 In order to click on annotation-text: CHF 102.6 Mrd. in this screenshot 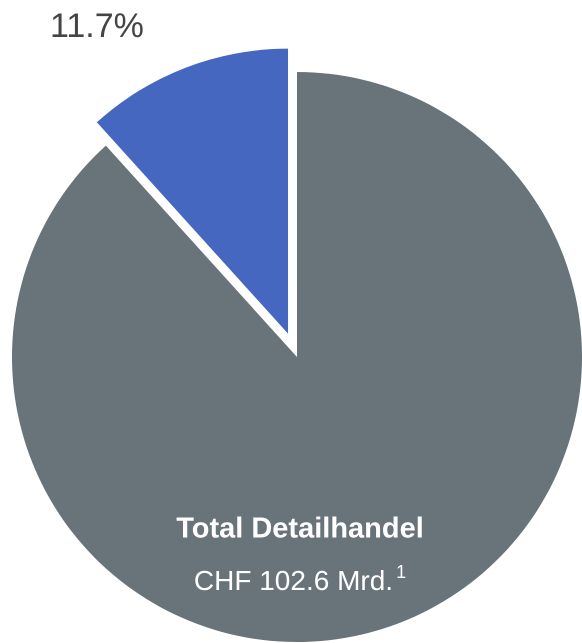, I will do `click(293, 580)`.